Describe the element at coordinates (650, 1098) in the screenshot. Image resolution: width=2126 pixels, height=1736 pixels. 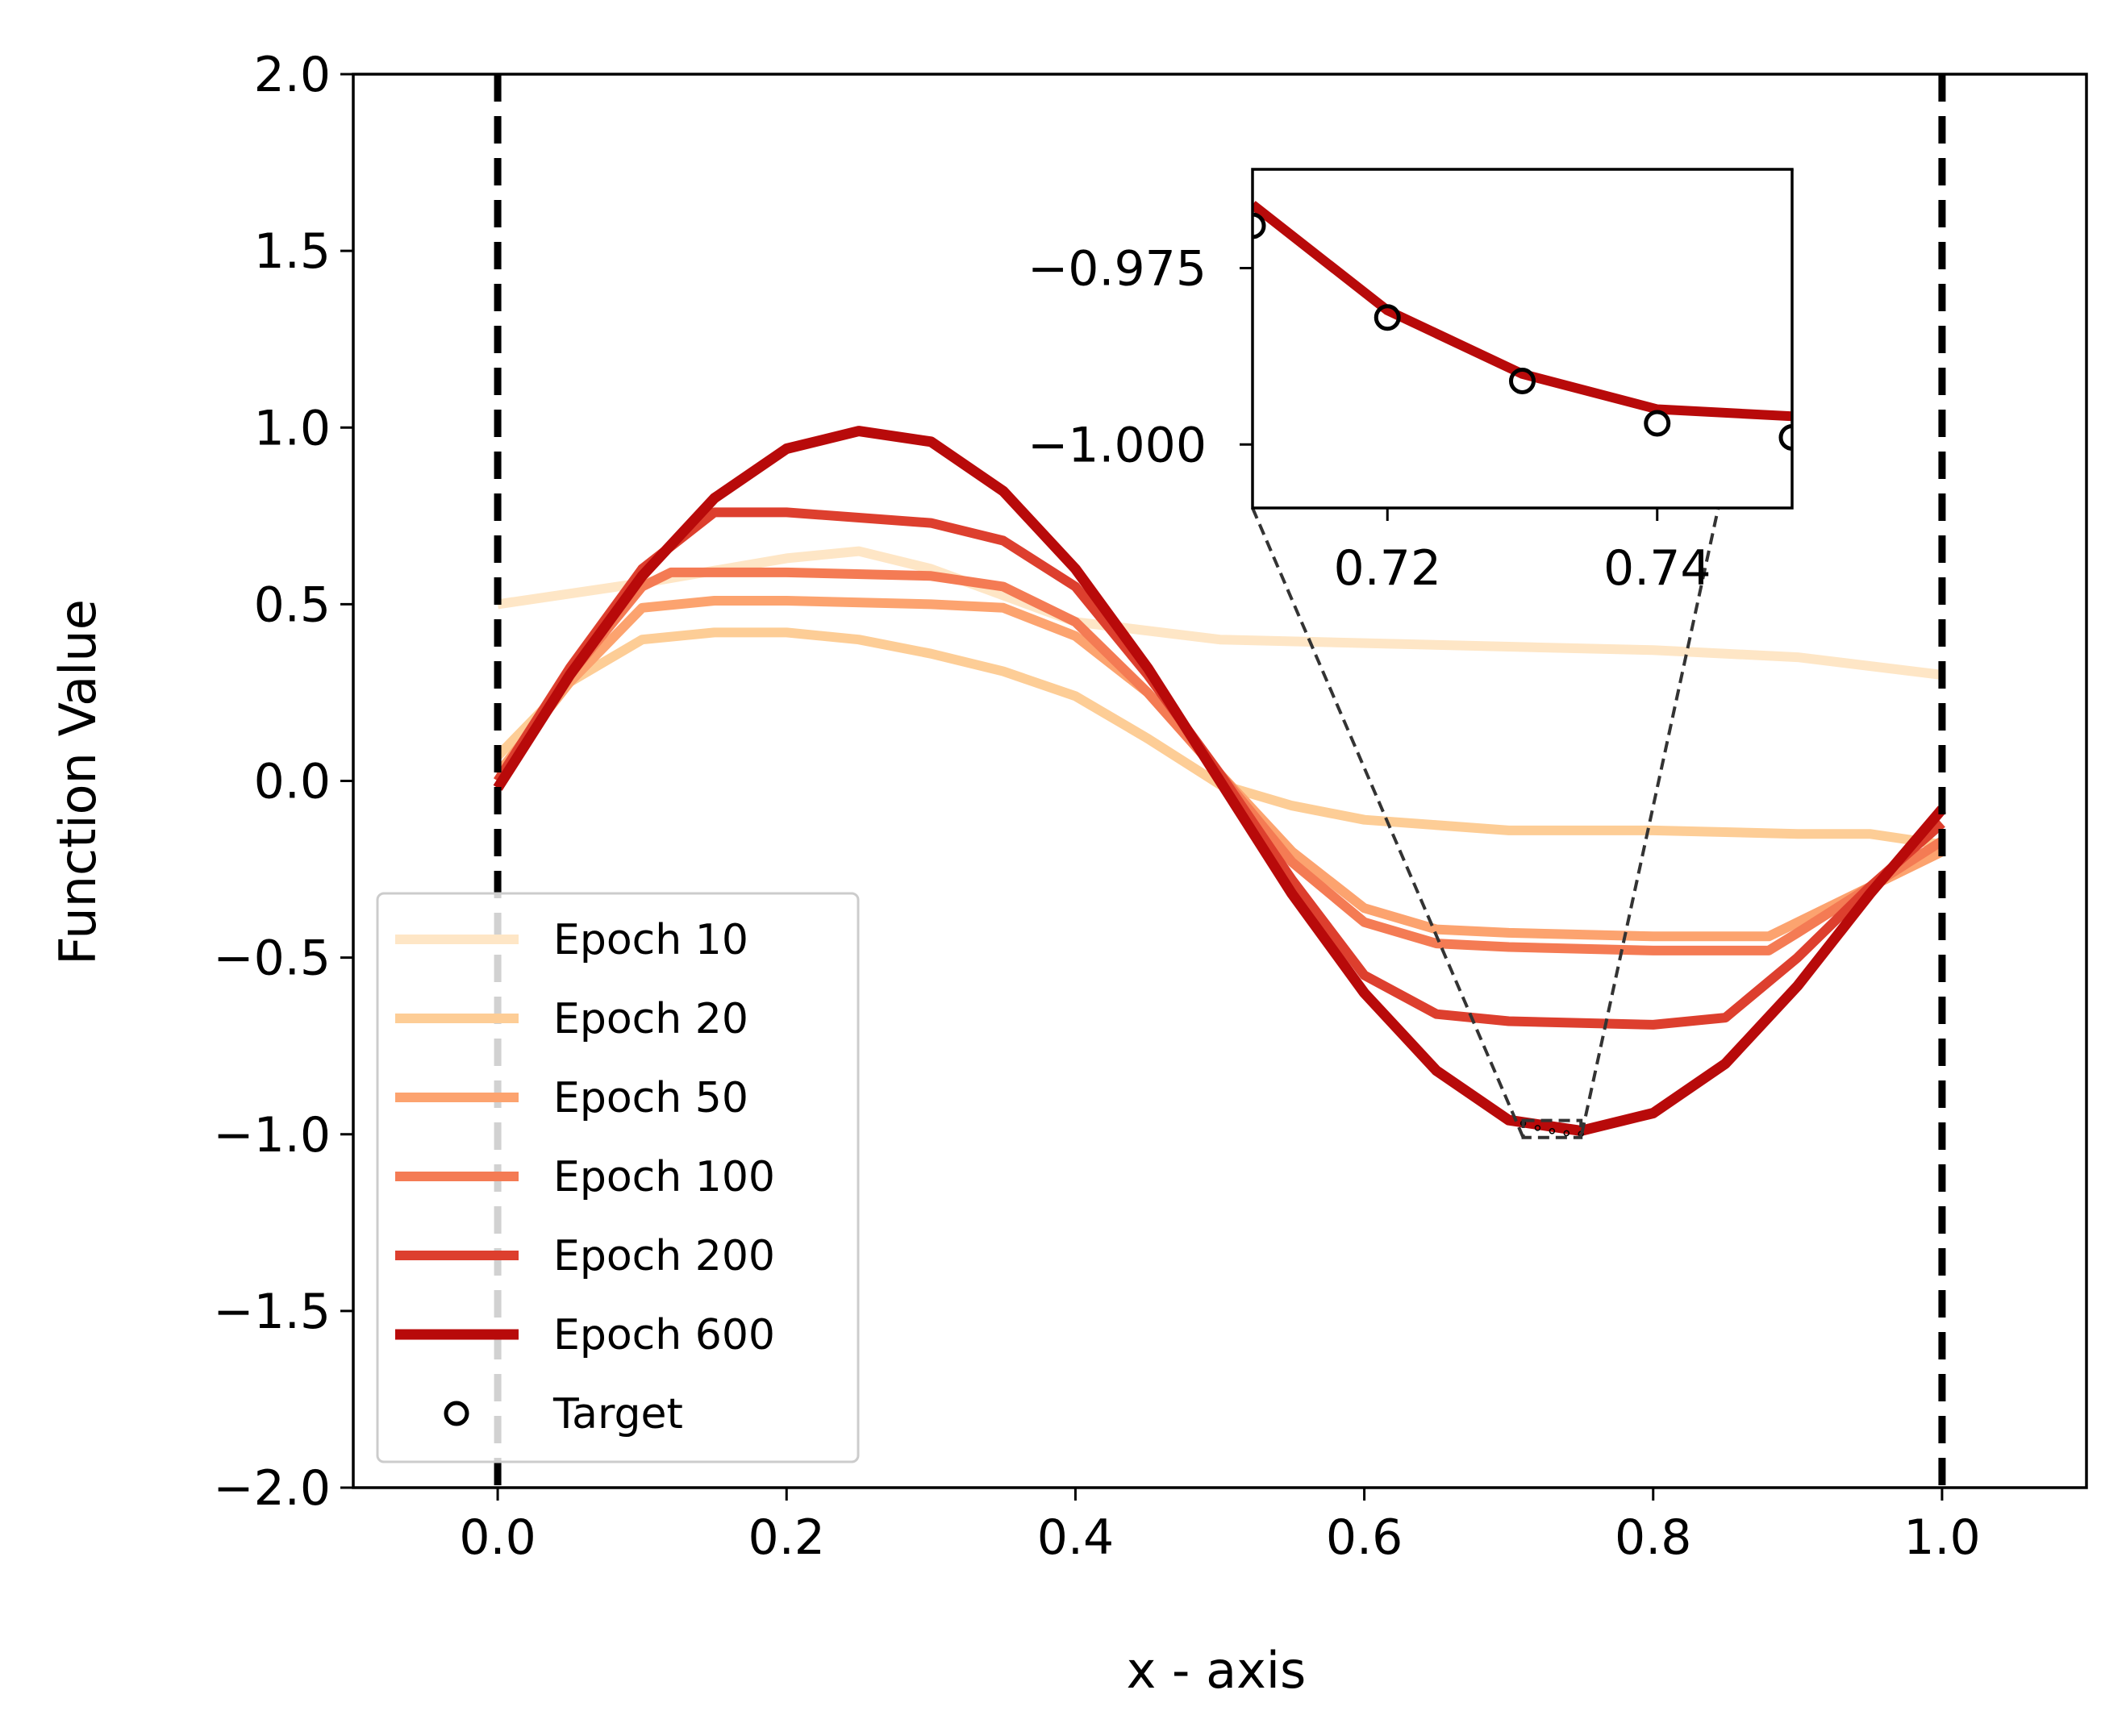
I see `legend-label: Epoch 50` at that location.